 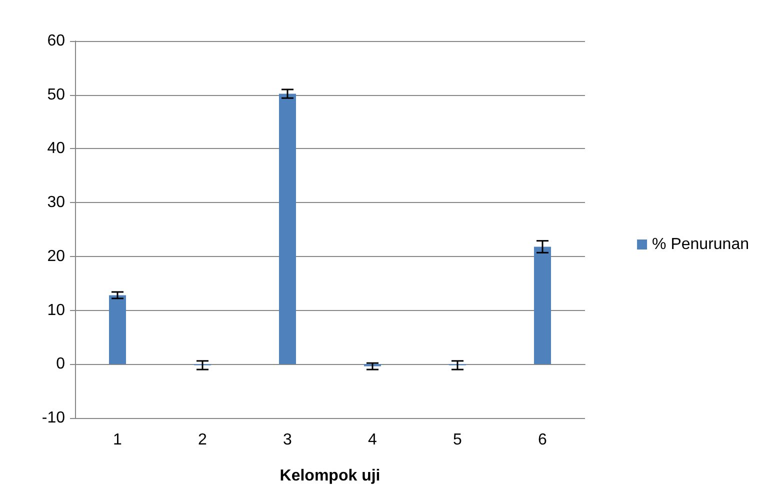 I want to click on x-tick-label: 6, so click(x=543, y=440).